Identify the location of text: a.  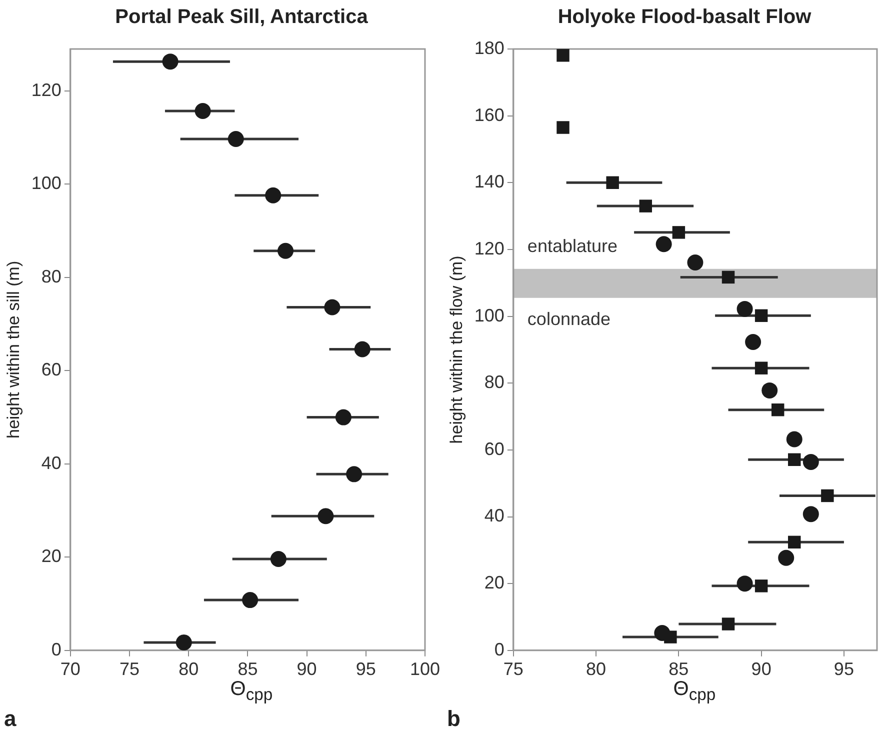
(10, 719).